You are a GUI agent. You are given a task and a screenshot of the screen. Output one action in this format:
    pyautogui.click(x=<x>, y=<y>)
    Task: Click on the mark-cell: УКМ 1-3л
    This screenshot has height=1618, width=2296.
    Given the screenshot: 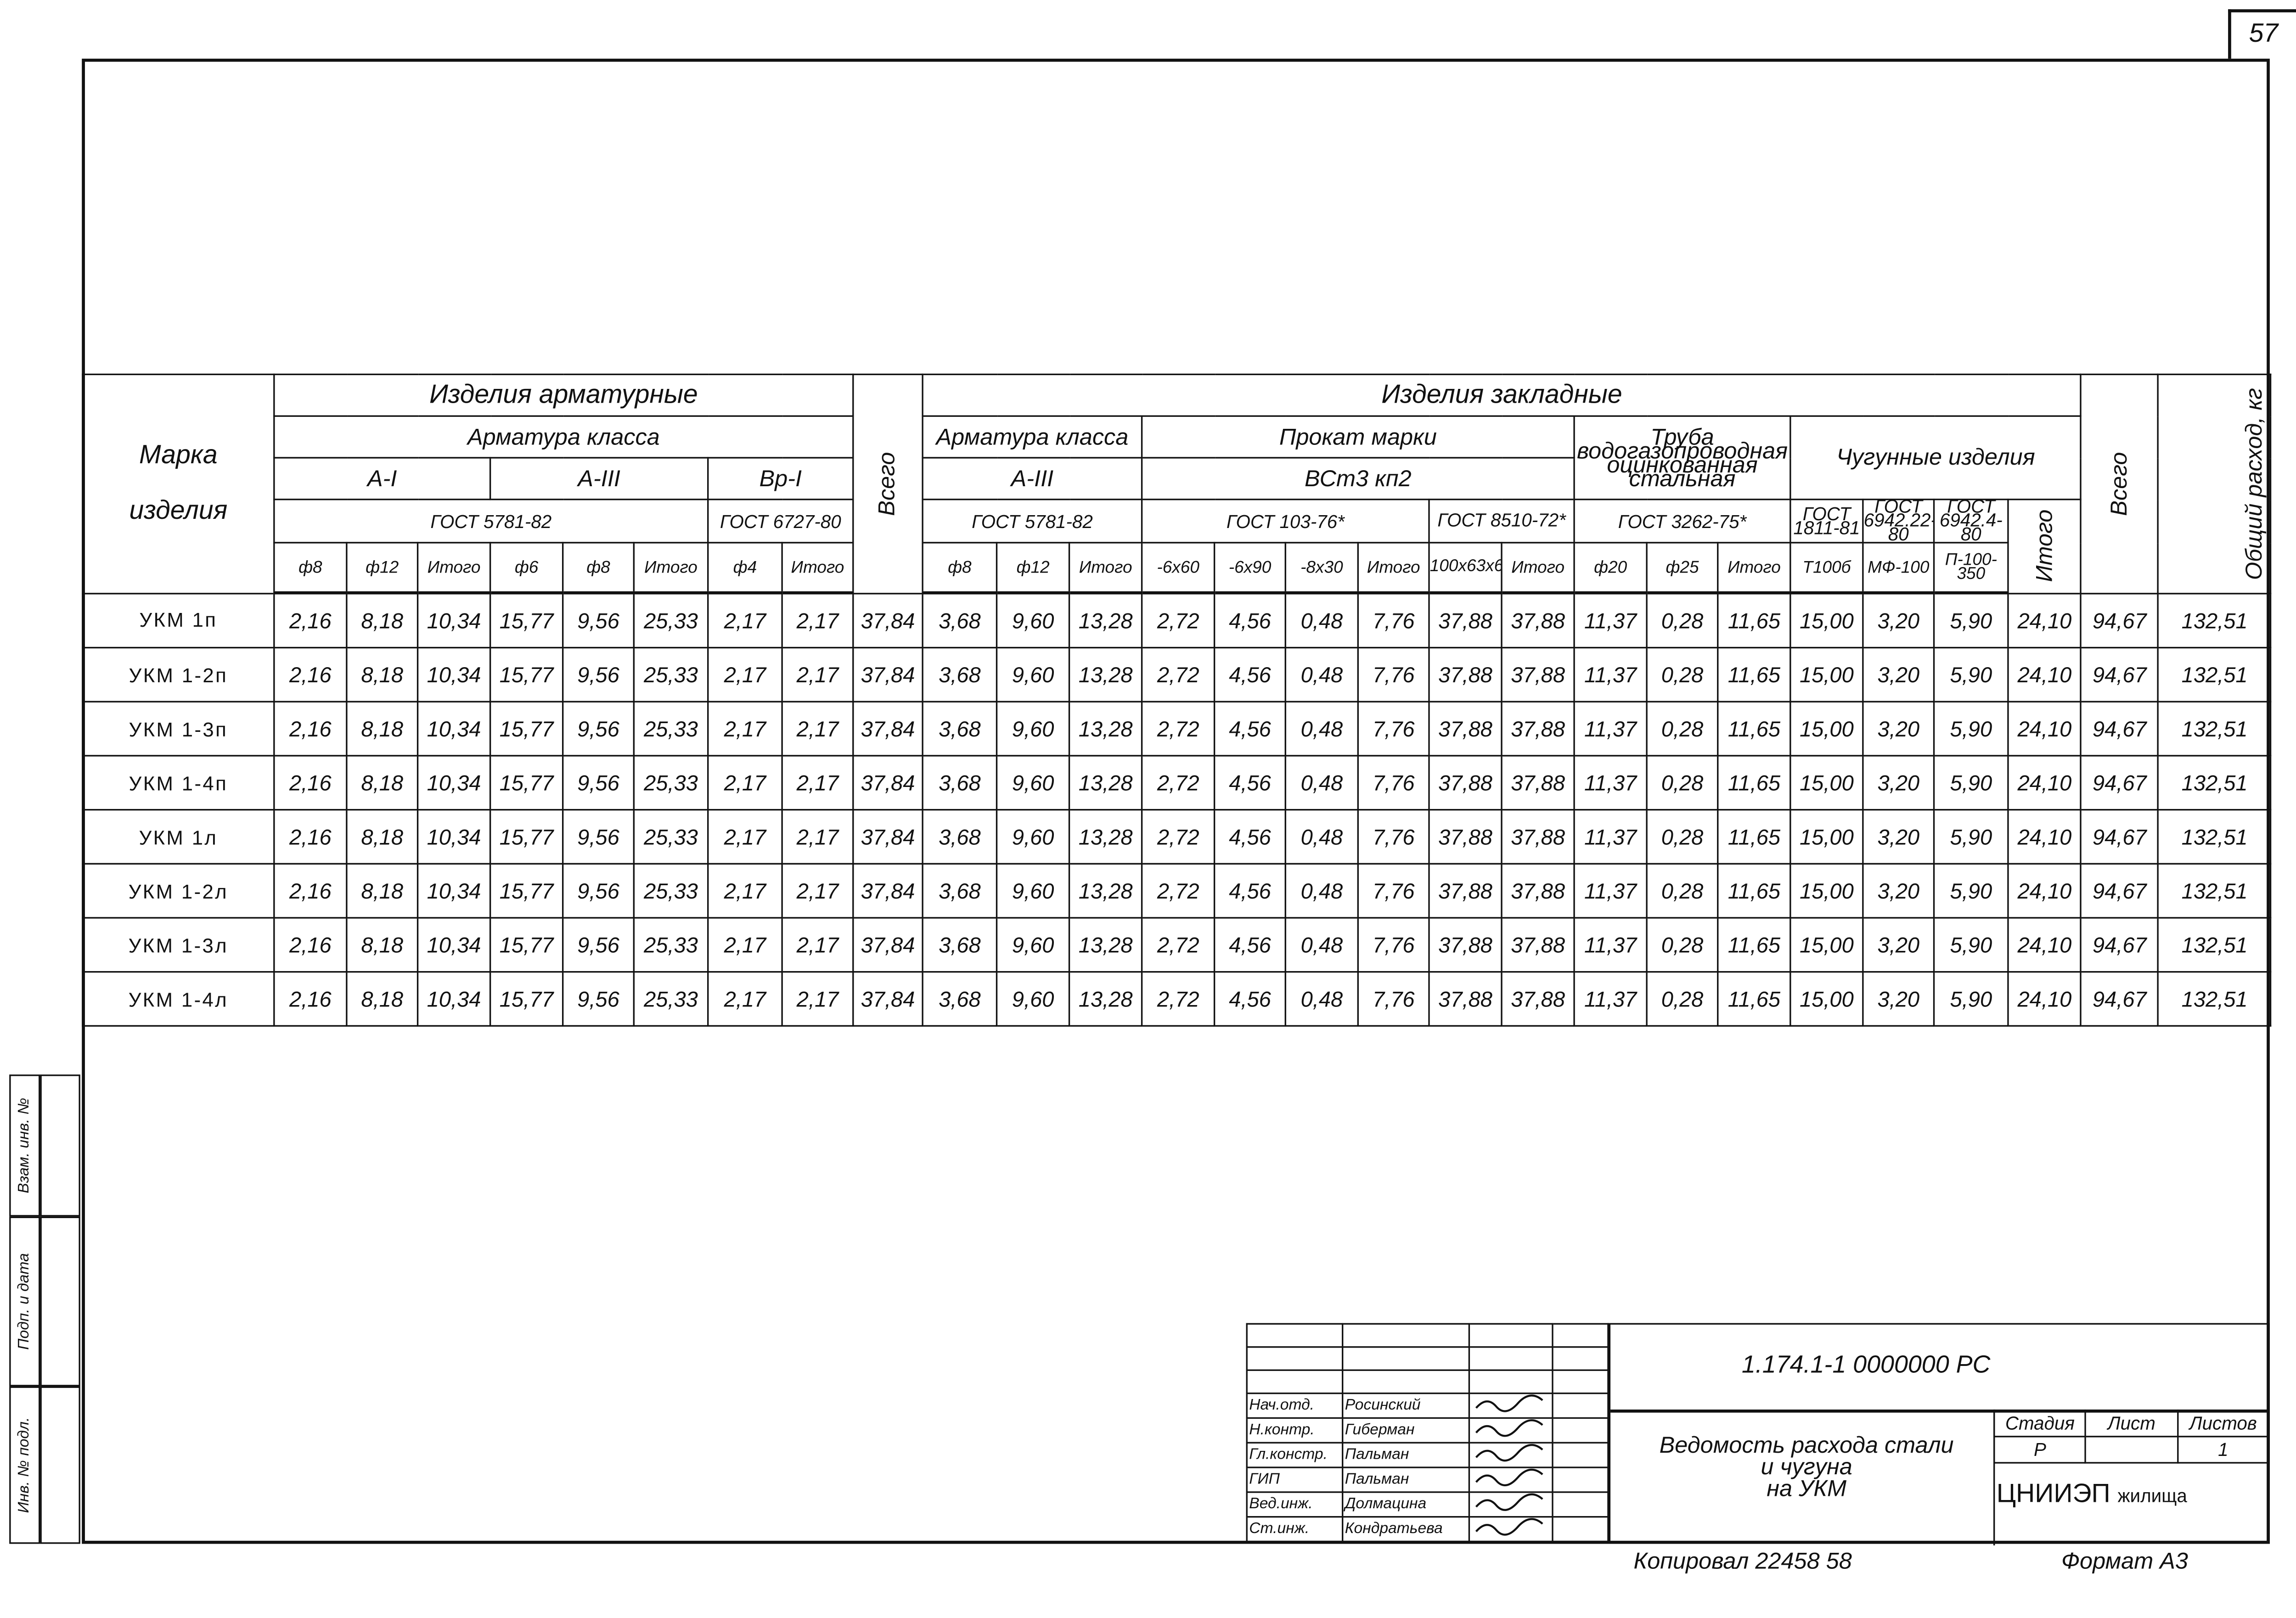 What is the action you would take?
    pyautogui.click(x=178, y=945)
    